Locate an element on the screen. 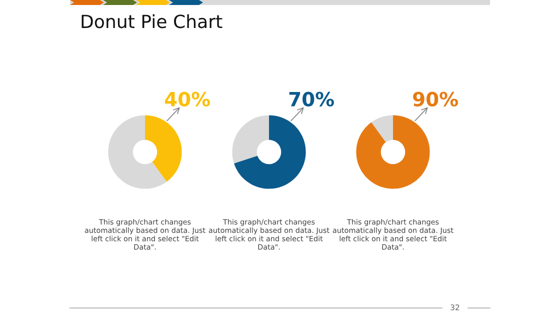 The image size is (560, 315). data-label: 40% is located at coordinates (187, 99).